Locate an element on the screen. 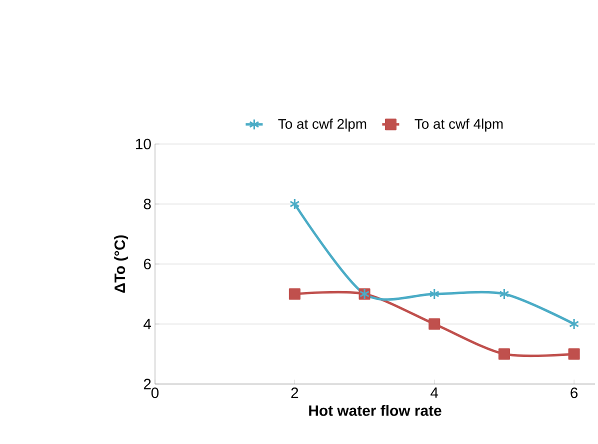 The image size is (598, 444). x-tick-label: 2 is located at coordinates (294, 393).